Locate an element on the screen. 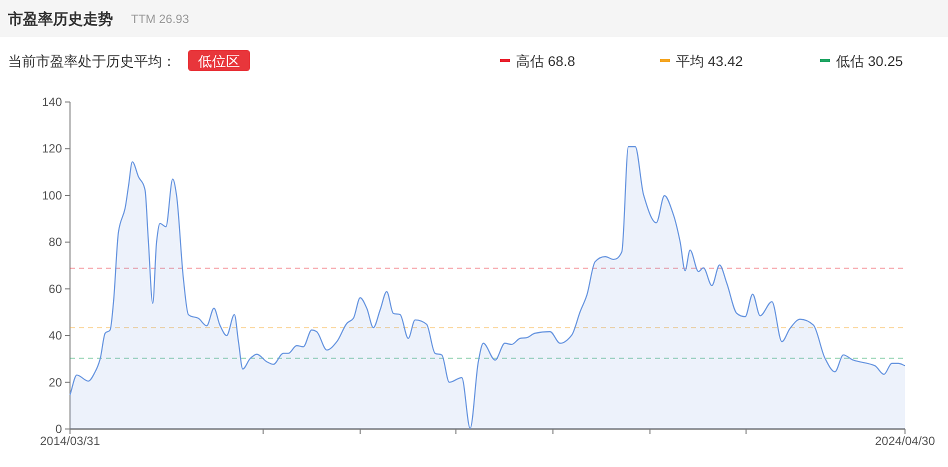 The width and height of the screenshot is (948, 467). y-tick-label: 100 is located at coordinates (52, 195).